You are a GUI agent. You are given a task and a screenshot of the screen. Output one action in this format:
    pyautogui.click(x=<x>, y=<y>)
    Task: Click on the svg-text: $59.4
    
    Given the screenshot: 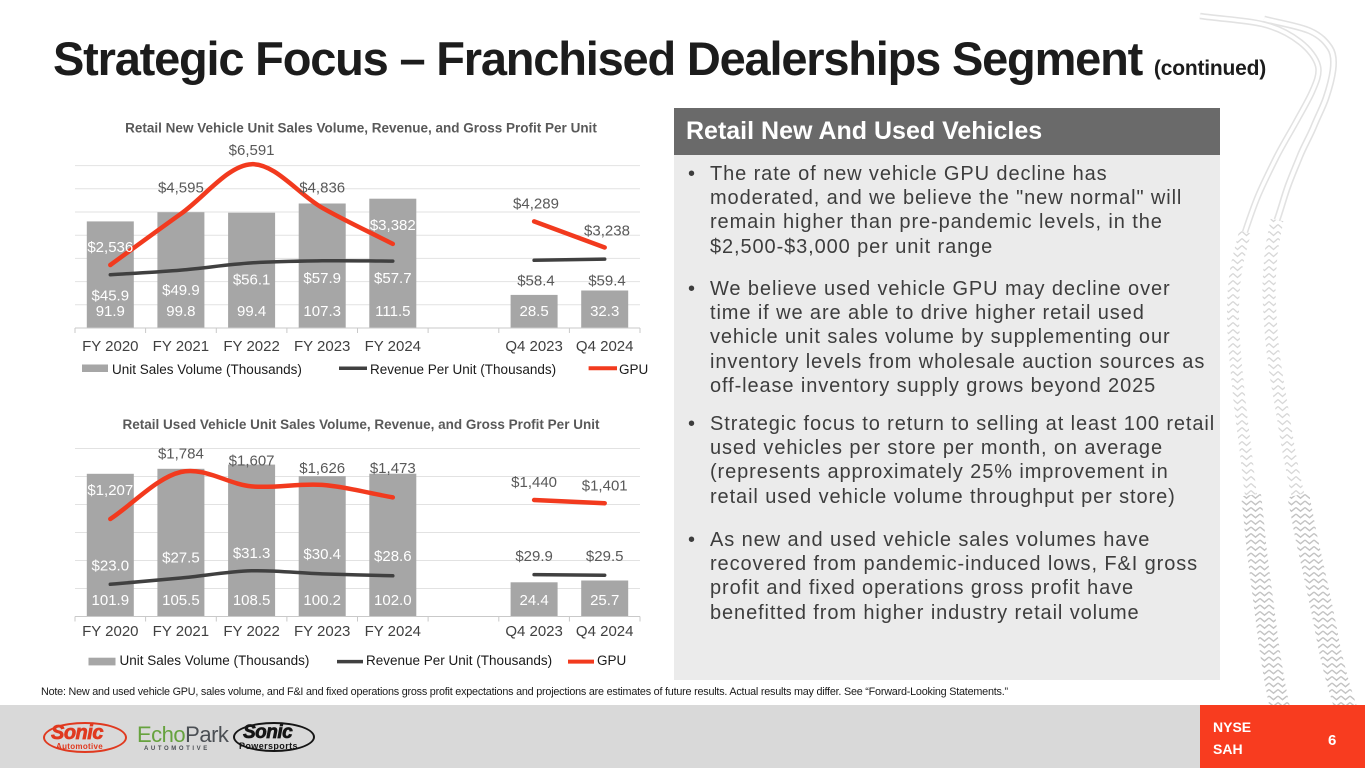 What is the action you would take?
    pyautogui.click(x=607, y=280)
    